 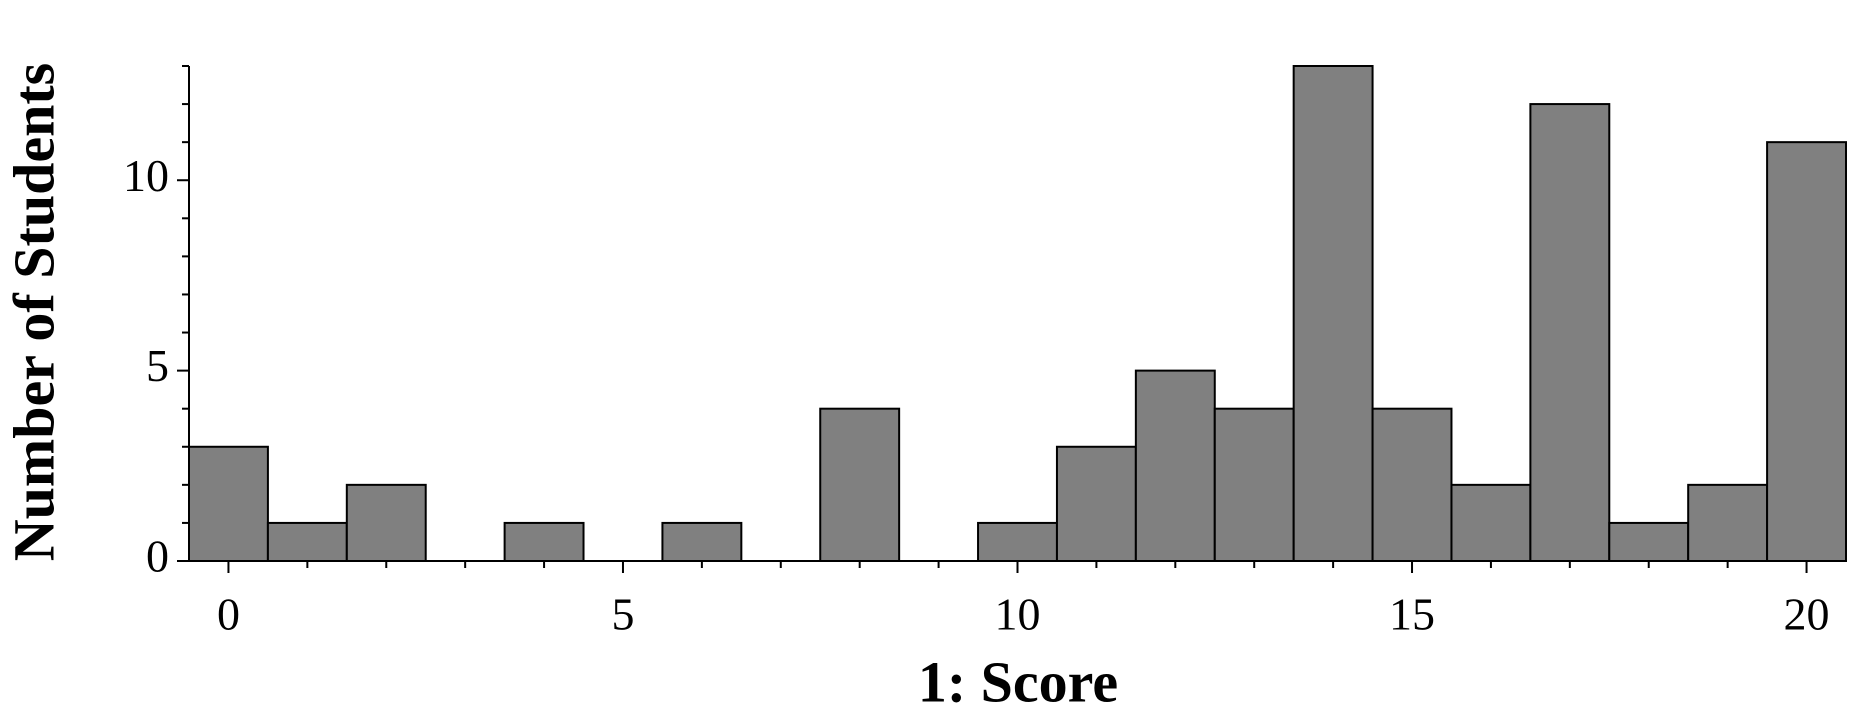 What do you see at coordinates (1807, 614) in the screenshot?
I see `x-tick-label: 20` at bounding box center [1807, 614].